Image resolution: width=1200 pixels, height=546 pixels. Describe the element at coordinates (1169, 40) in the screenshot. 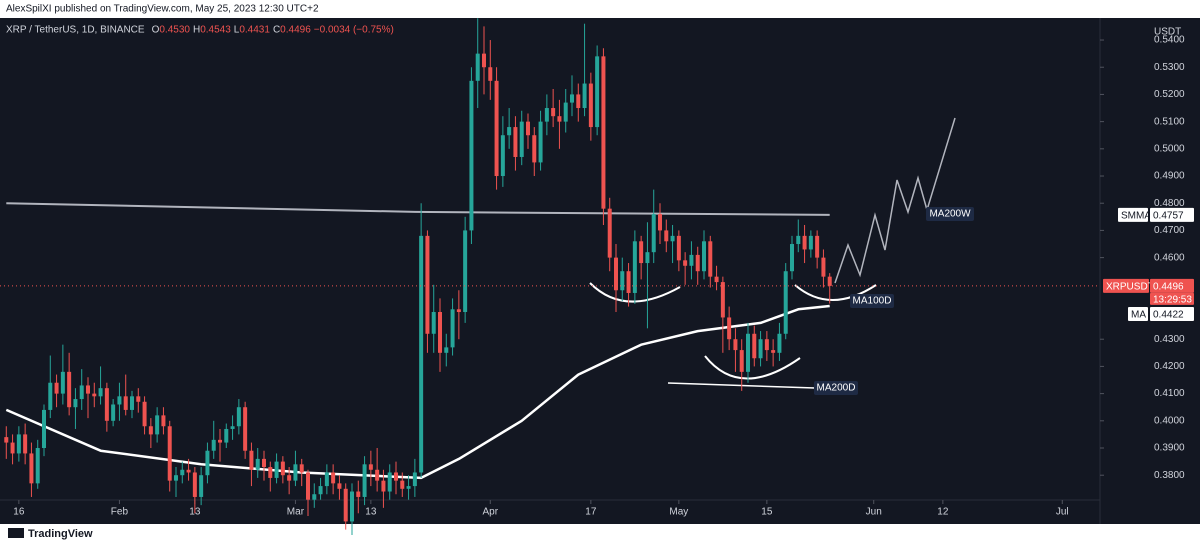

I see `y-tick-label: 0.5400` at that location.